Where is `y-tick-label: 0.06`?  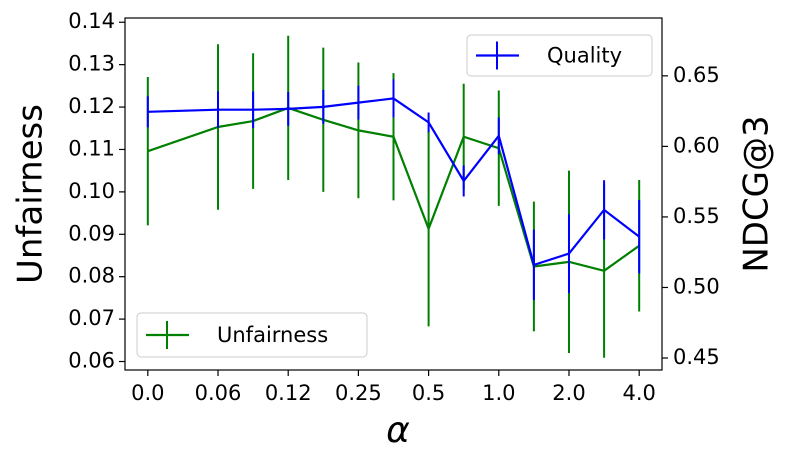 y-tick-label: 0.06 is located at coordinates (91, 361).